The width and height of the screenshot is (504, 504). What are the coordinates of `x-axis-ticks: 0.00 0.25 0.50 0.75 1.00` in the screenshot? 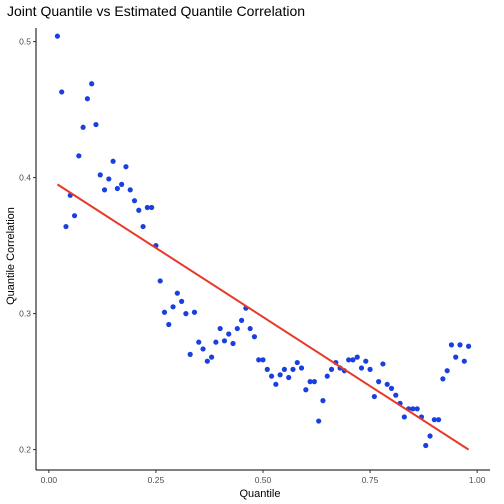 It's located at (263, 477).